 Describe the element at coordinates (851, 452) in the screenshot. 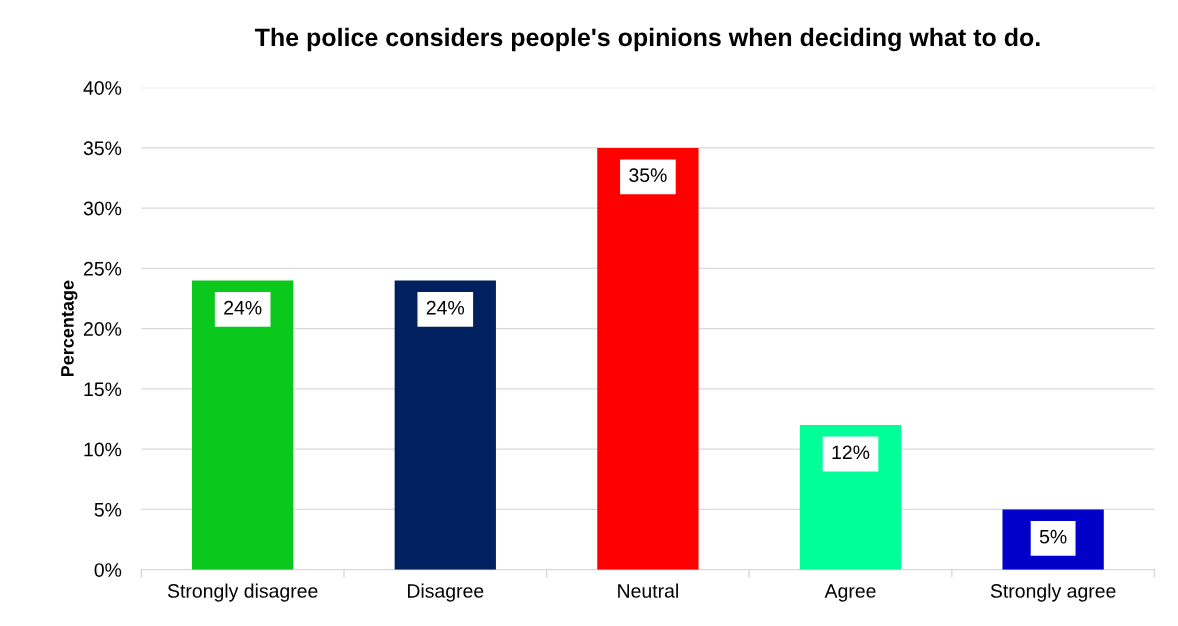

I see `data-label: 12%` at that location.